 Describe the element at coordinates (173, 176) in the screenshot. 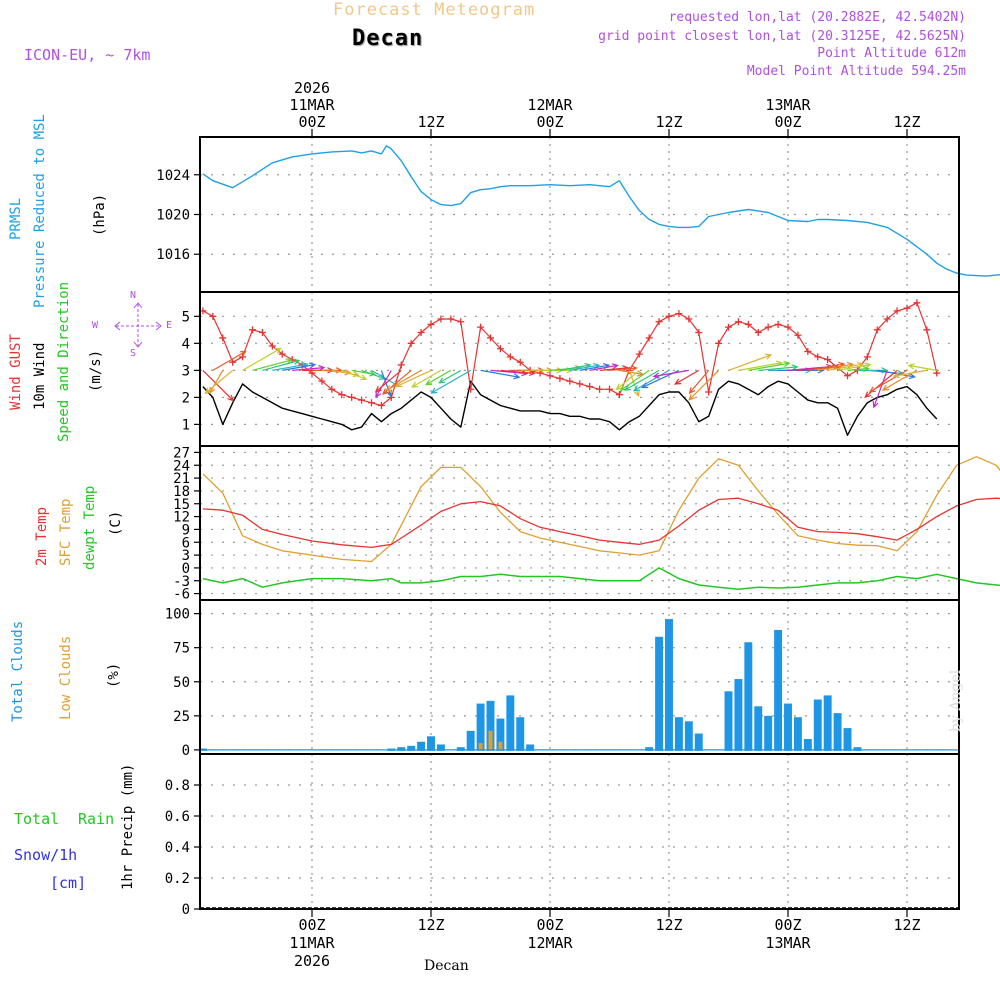

I see `ytick-label: 1024` at that location.